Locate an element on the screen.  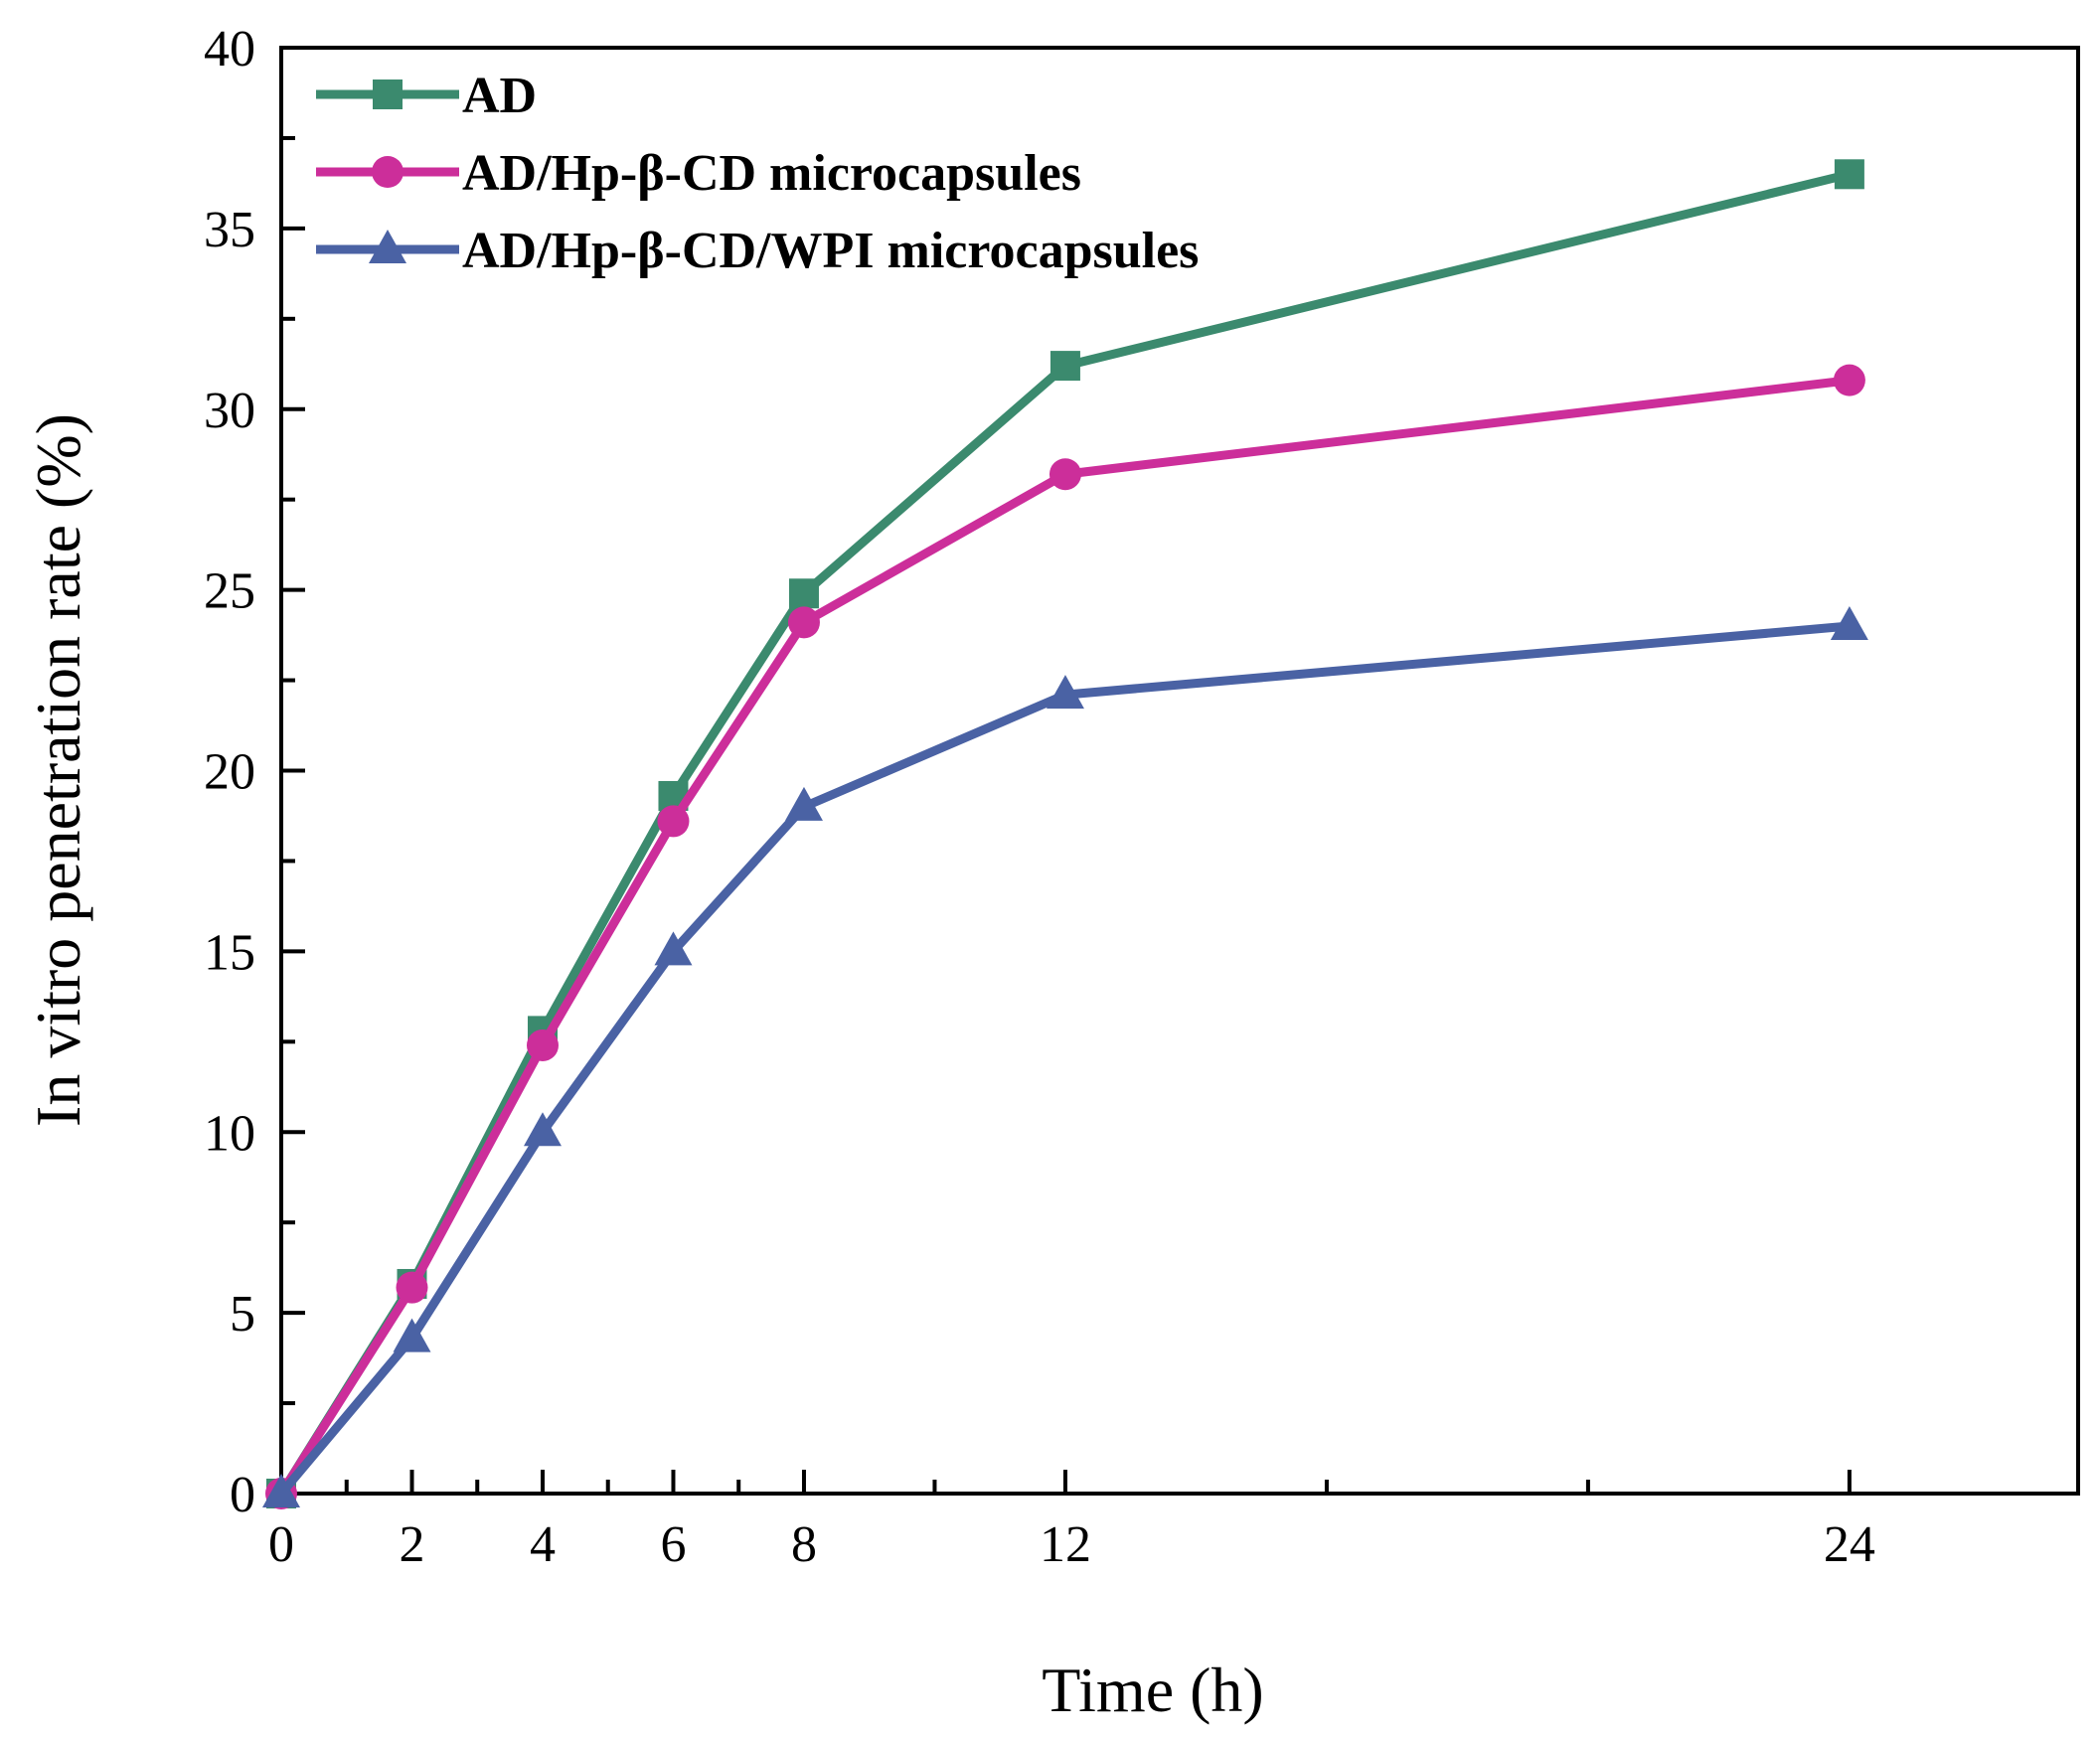
y-axis-ticks: 0 5 10 15 20 25 30 35 40 is located at coordinates (254, 772).